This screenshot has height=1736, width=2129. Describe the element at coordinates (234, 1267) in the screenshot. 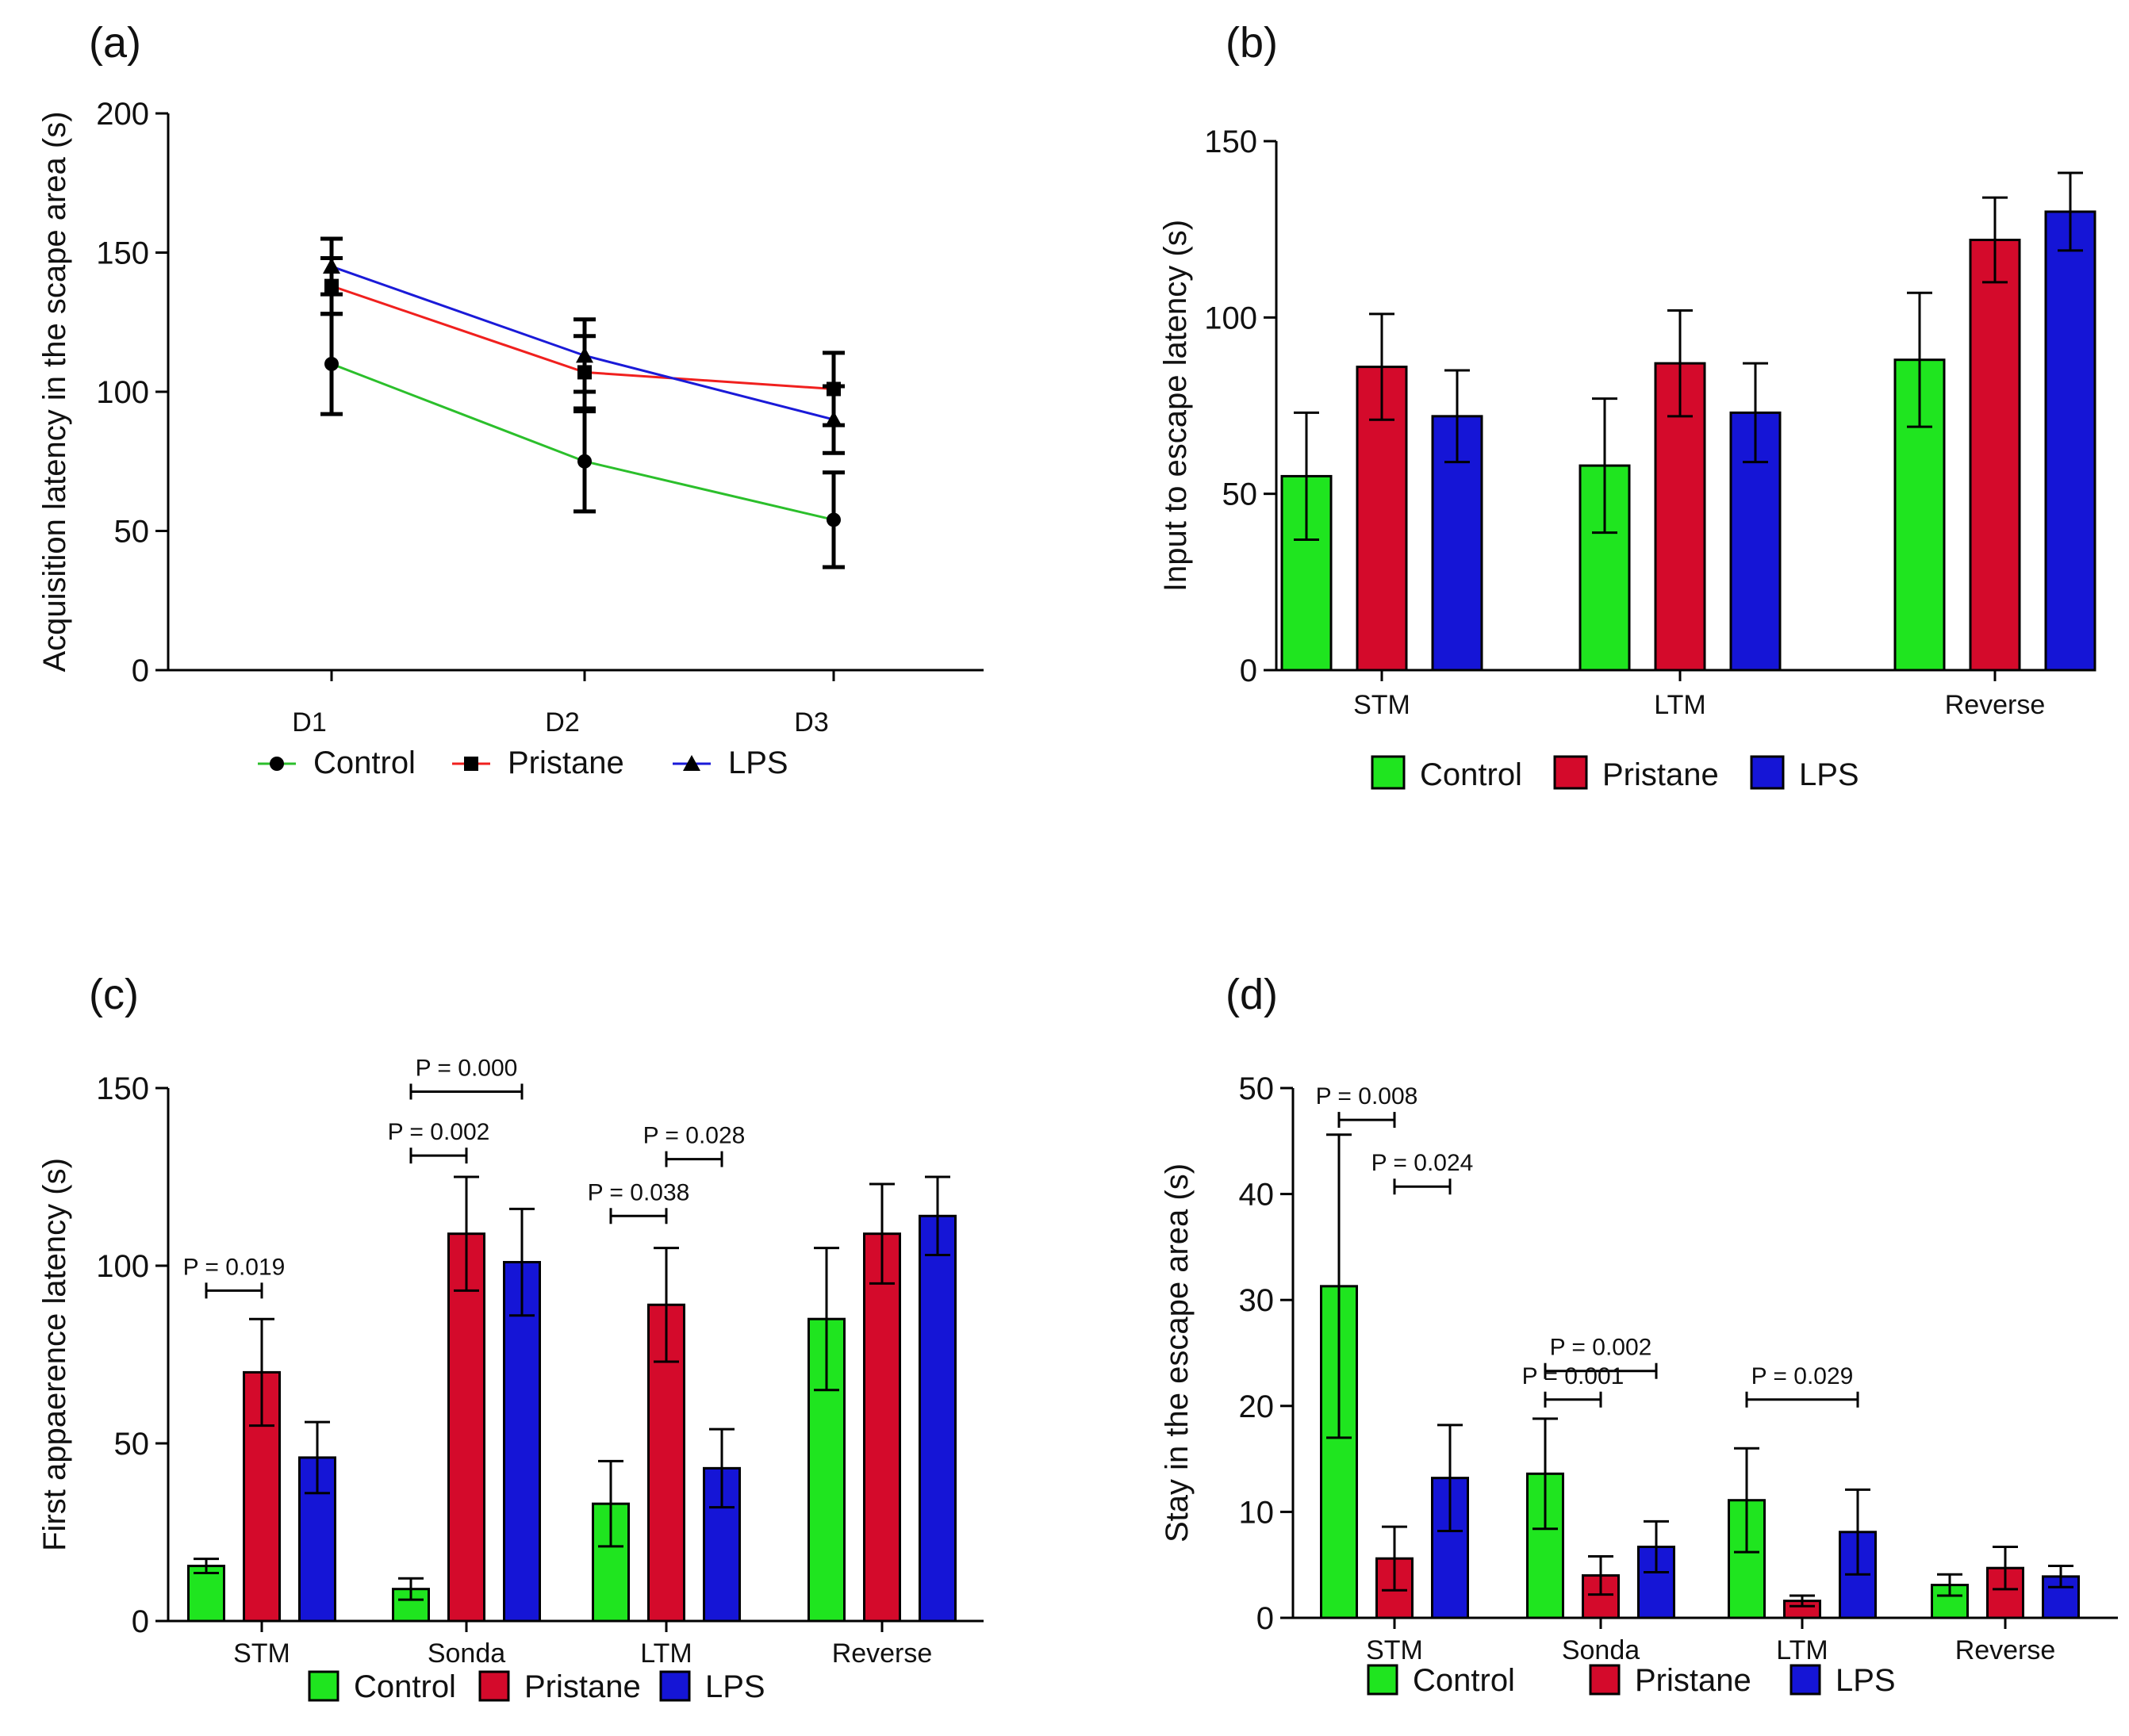

I see `p-value-label: P = 0.019` at that location.